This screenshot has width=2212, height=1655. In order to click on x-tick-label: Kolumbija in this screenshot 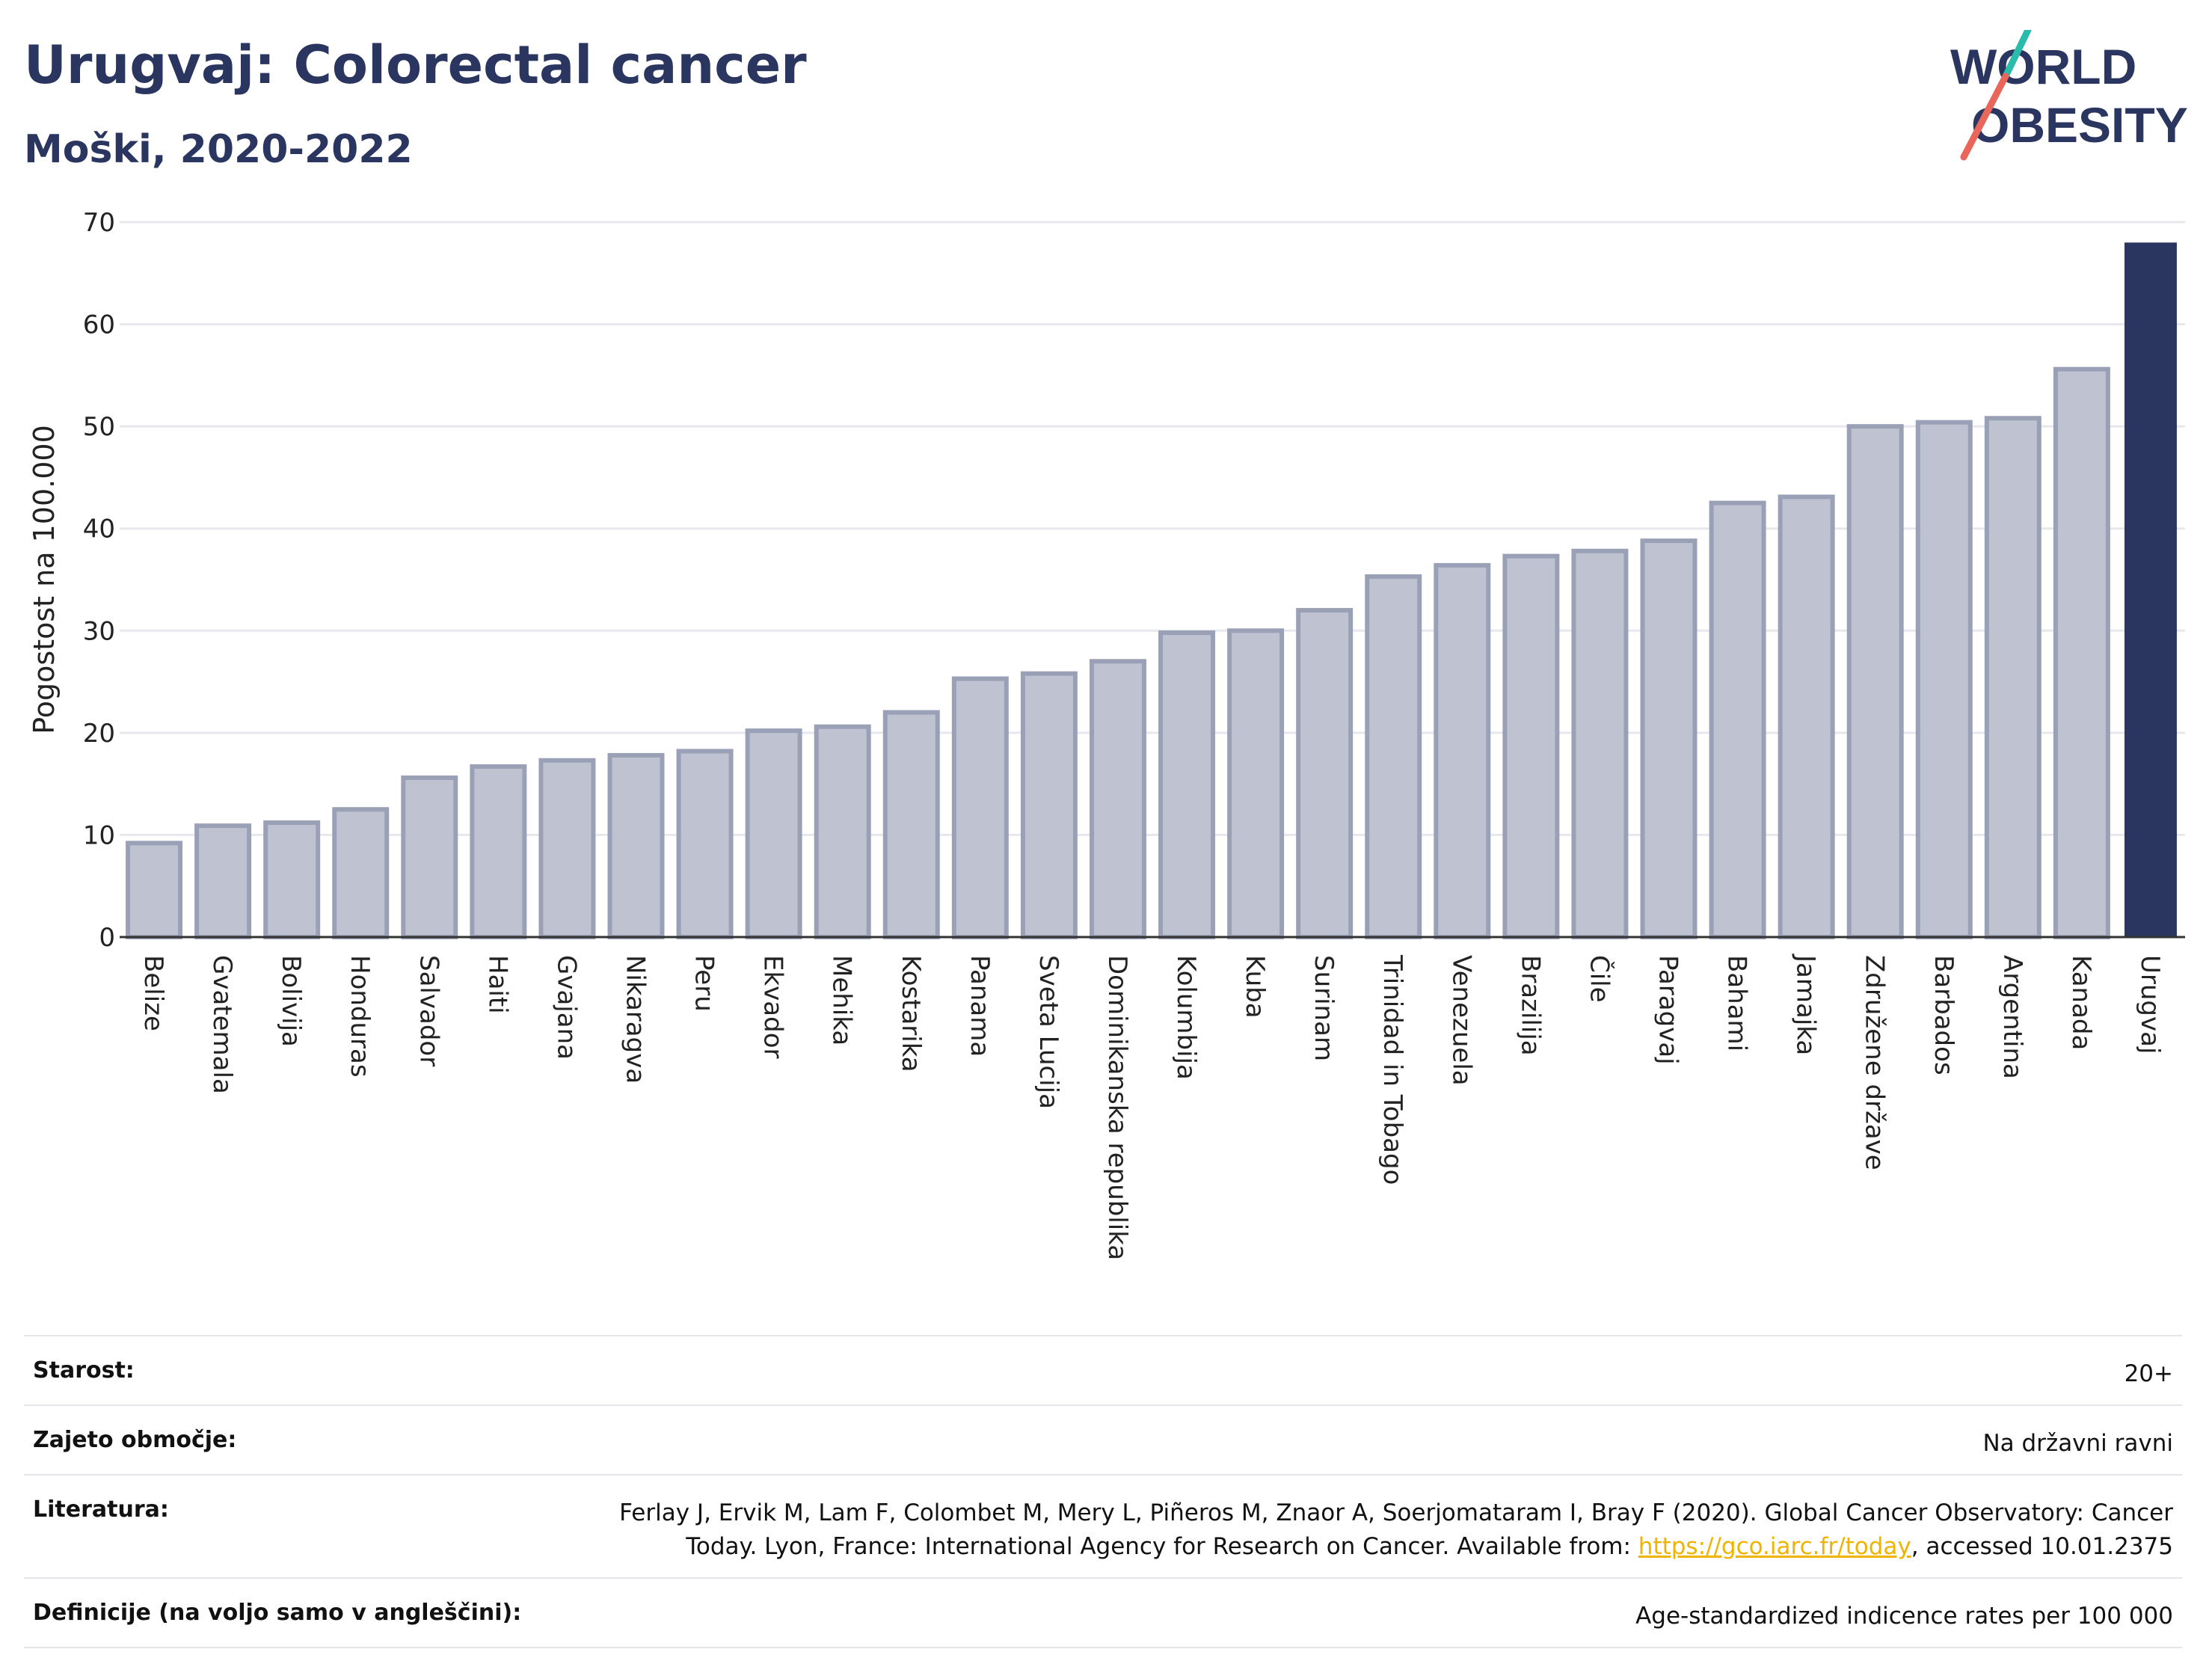, I will do `click(1186, 1017)`.